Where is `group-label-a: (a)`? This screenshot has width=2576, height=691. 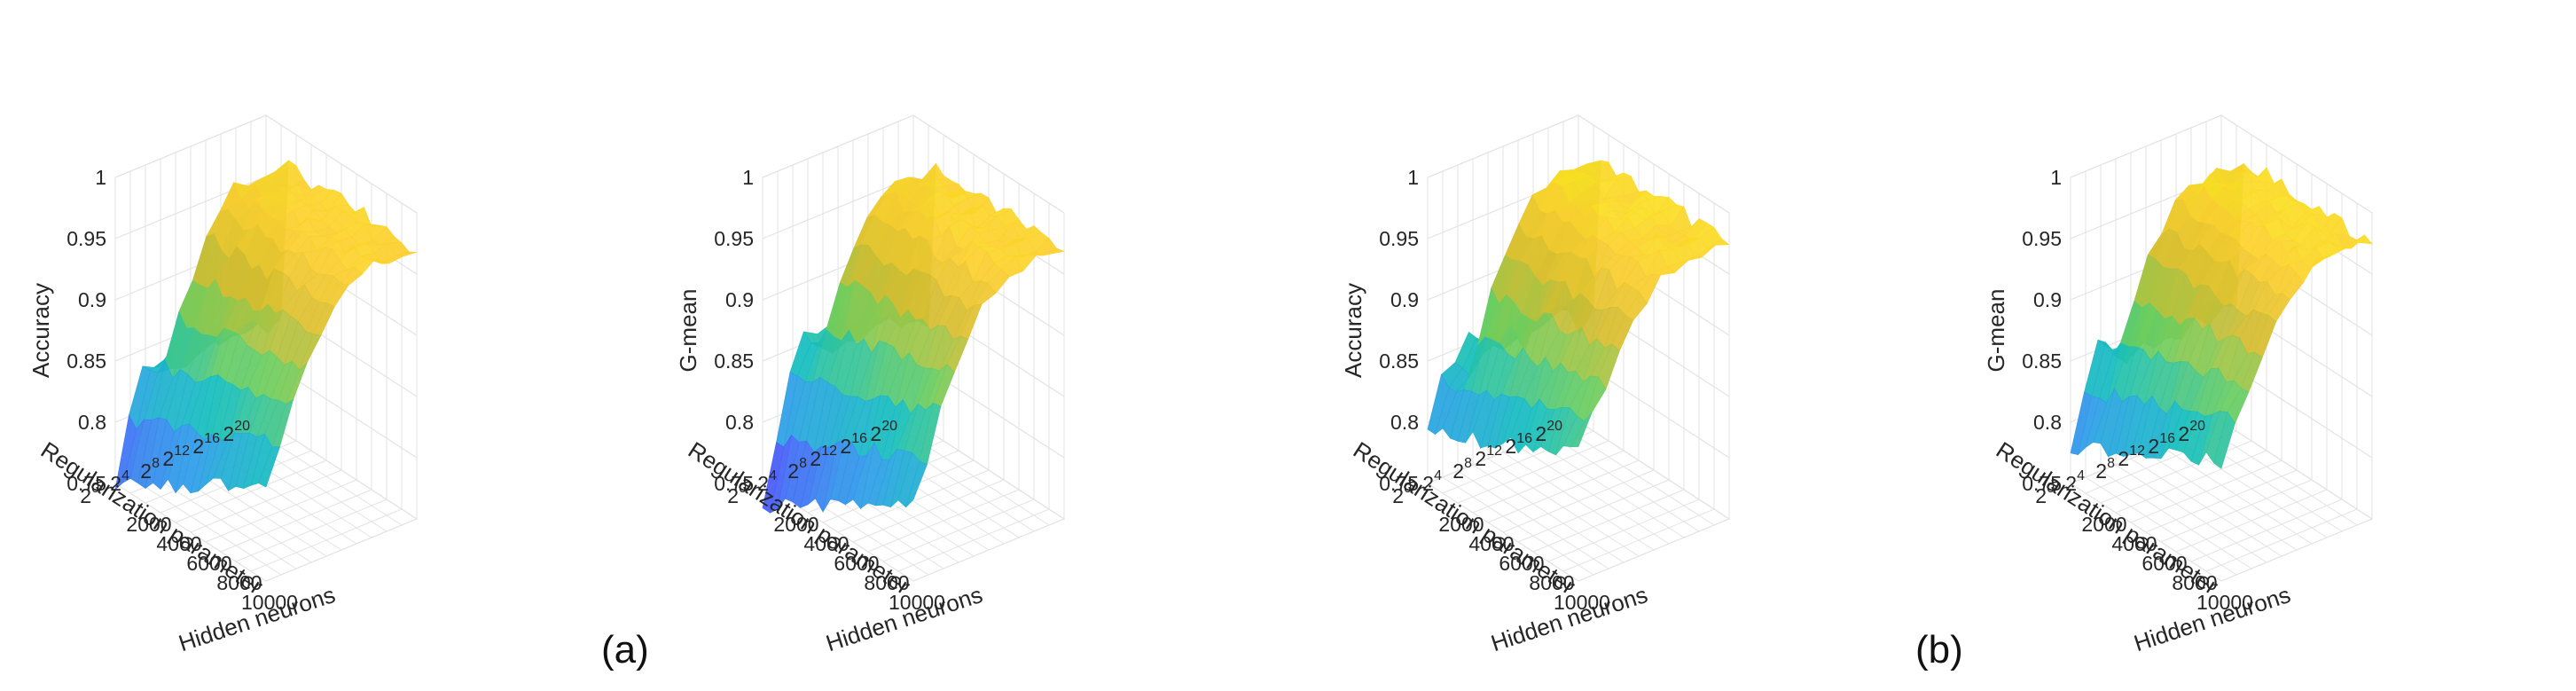
group-label-a: (a) is located at coordinates (625, 649).